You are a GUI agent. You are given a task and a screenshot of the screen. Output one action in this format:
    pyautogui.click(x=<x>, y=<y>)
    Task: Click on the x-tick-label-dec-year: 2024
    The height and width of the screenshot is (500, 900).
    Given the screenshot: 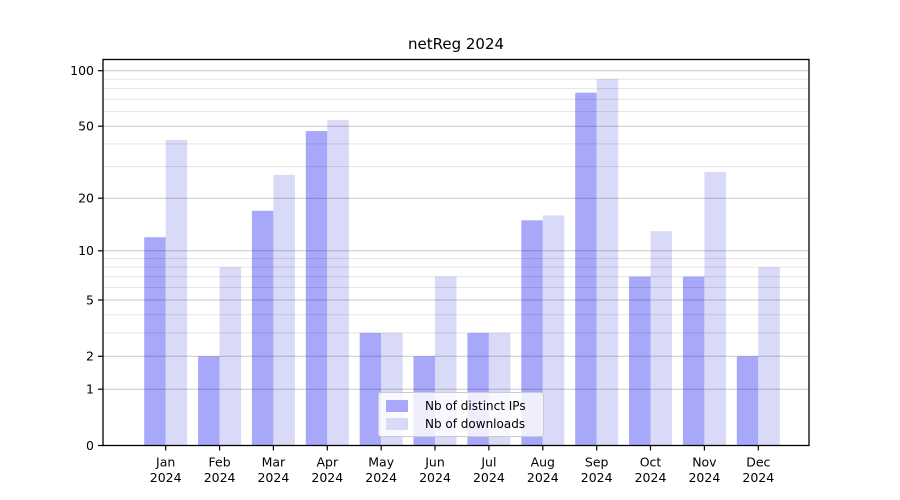 What is the action you would take?
    pyautogui.click(x=758, y=477)
    